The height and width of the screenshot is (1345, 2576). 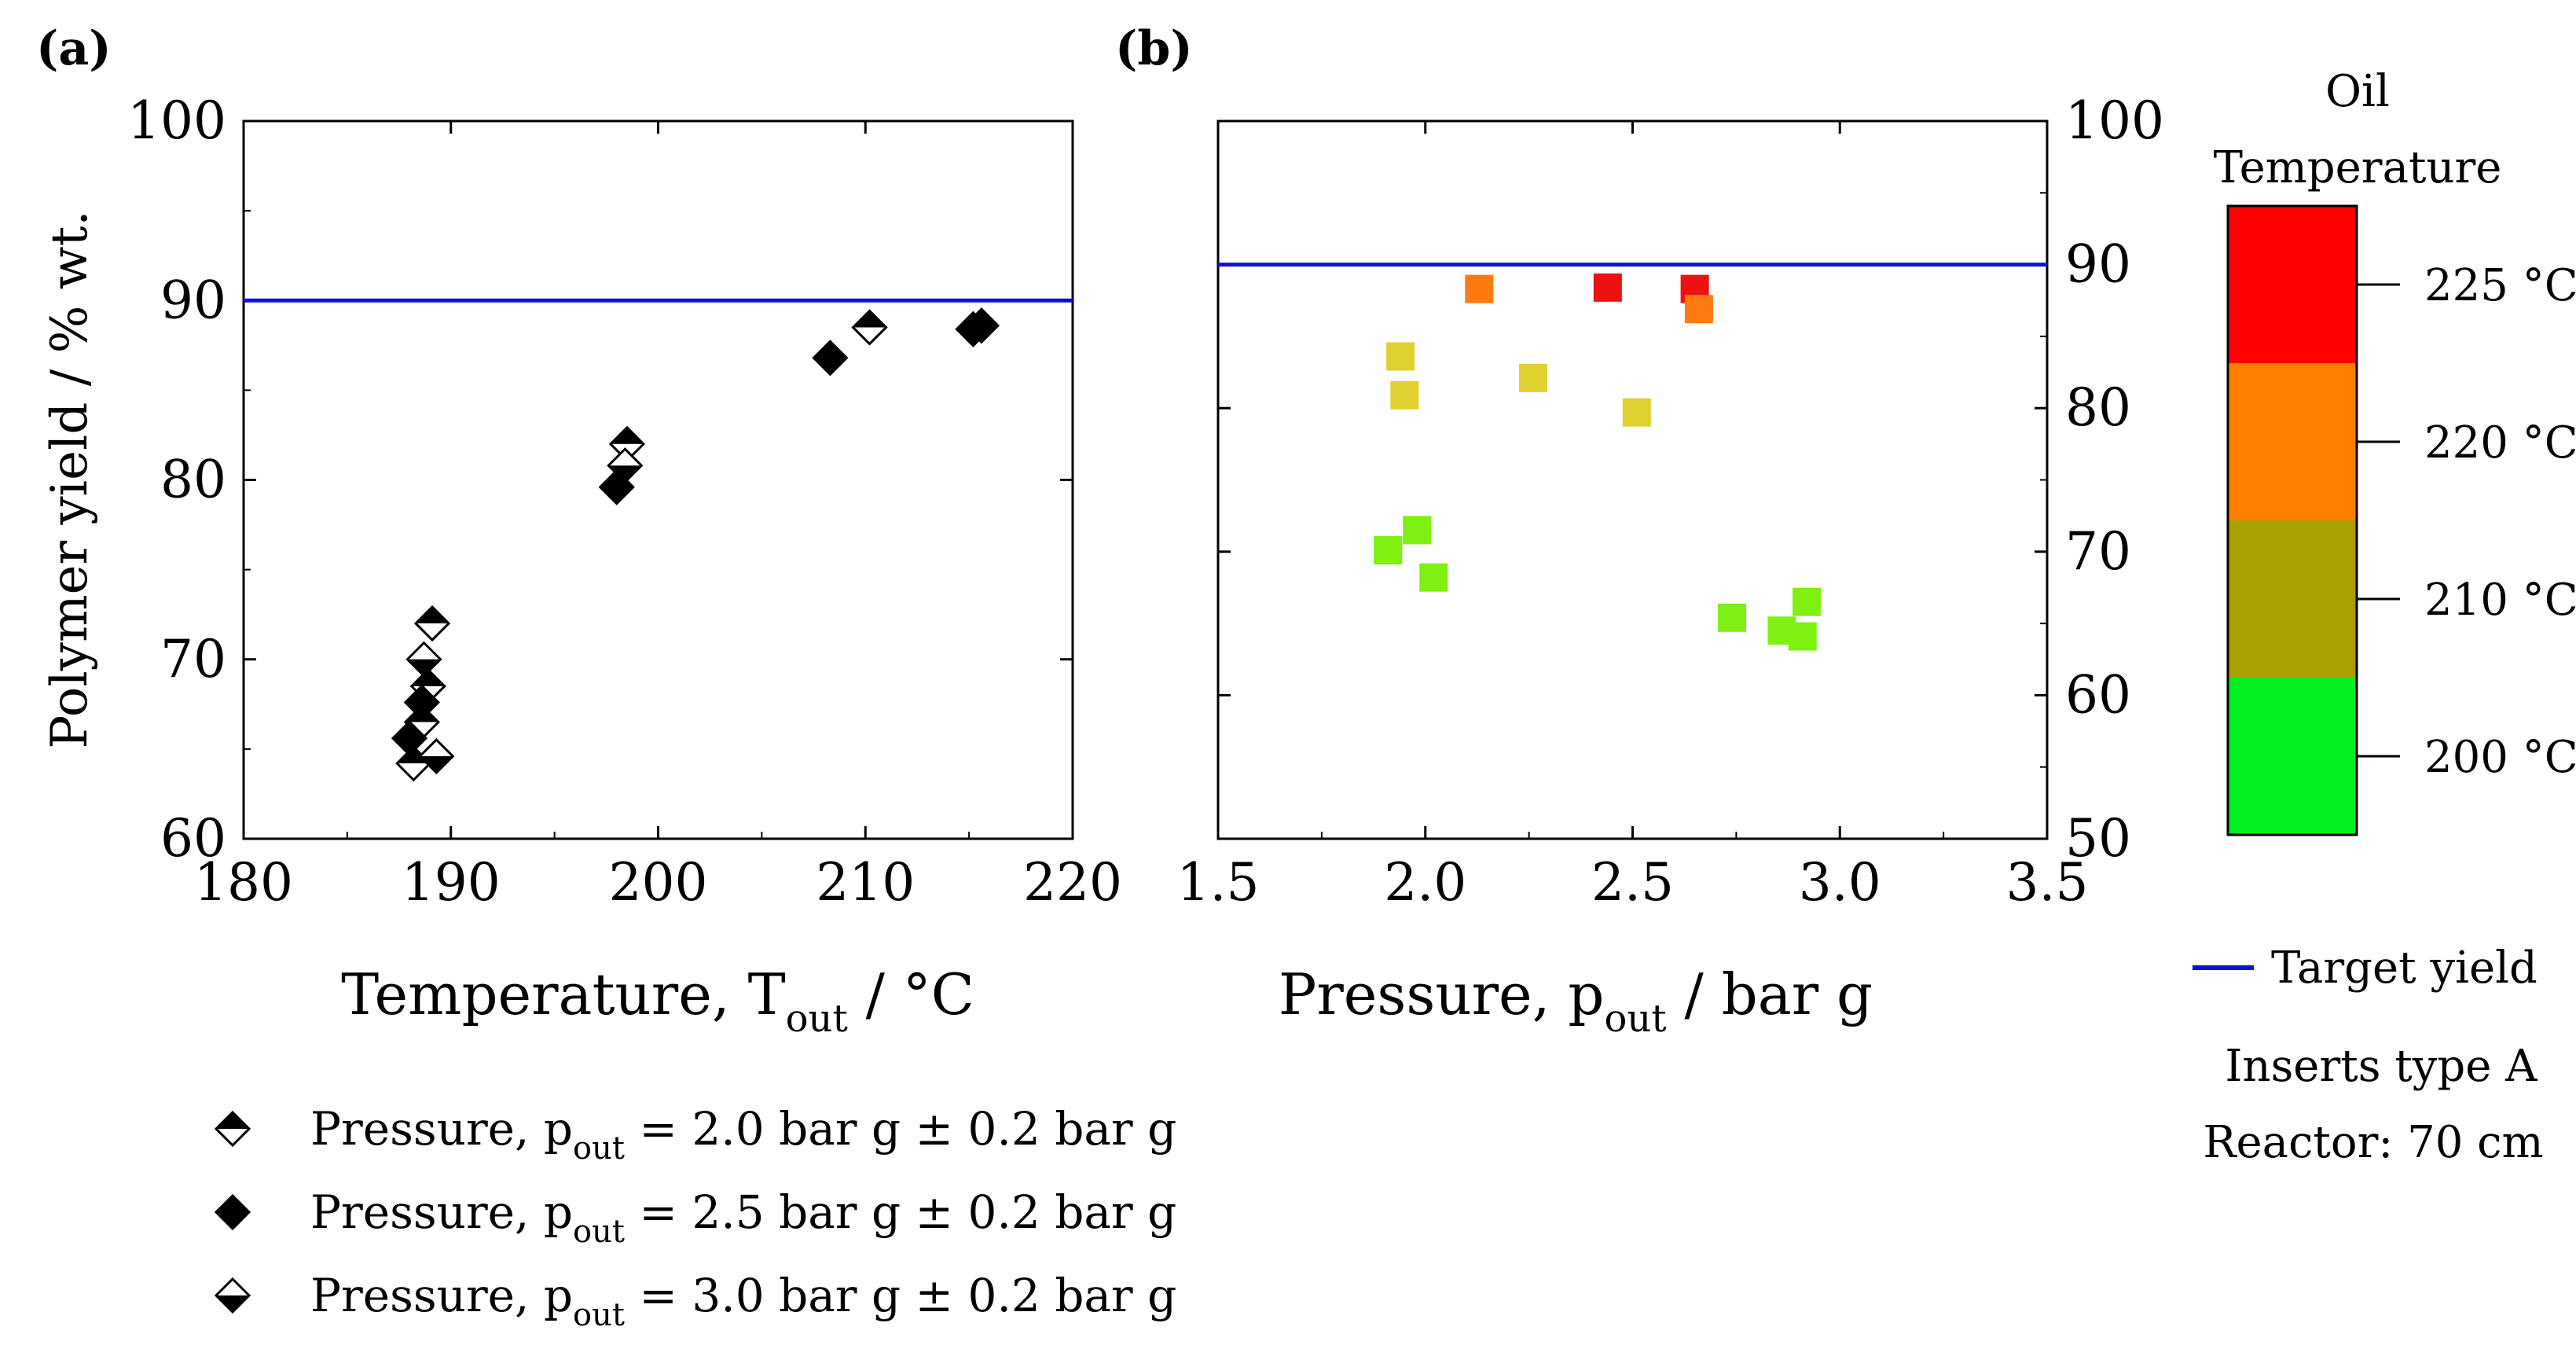 I want to click on x-tick-label-a: 200, so click(x=658, y=882).